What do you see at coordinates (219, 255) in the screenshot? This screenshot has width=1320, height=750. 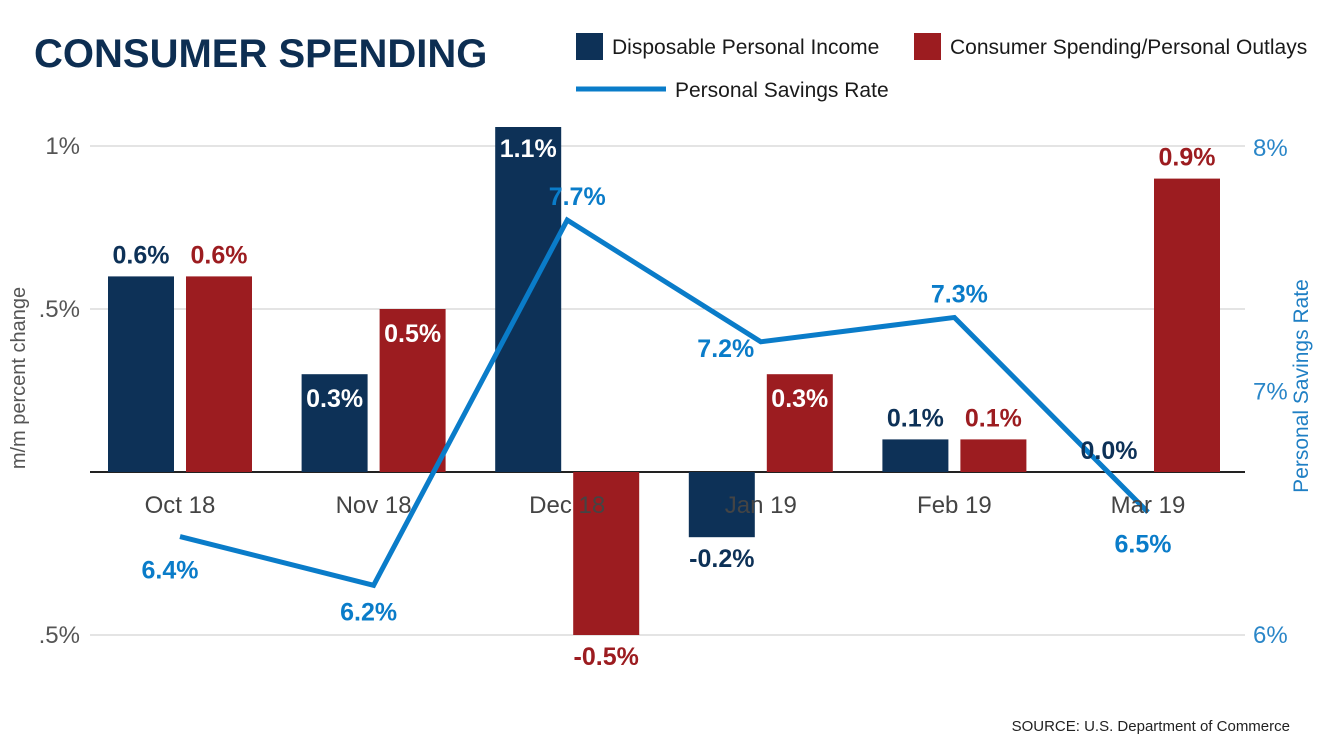 I see `data-label-spending: 0.6%` at bounding box center [219, 255].